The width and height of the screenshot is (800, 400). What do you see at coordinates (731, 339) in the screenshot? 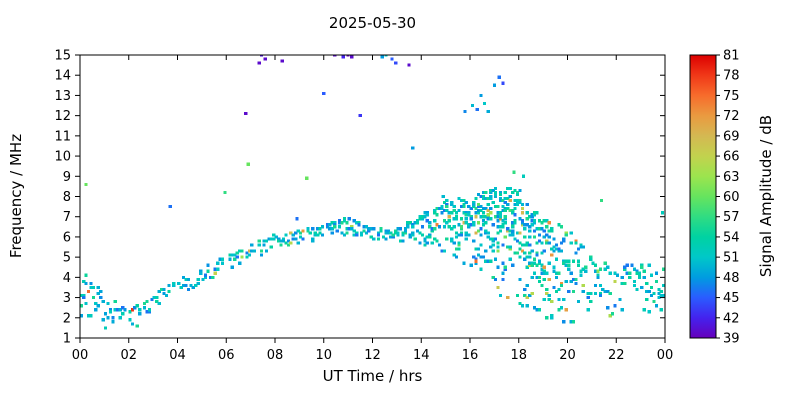
I see `svg-text: 39` at bounding box center [731, 339].